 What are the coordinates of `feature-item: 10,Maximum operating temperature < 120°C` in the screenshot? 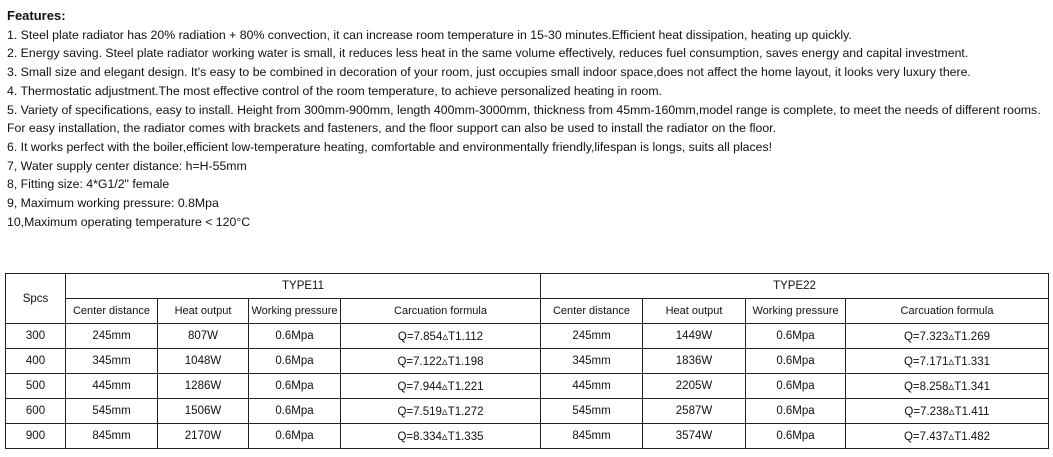 It's located at (129, 221).